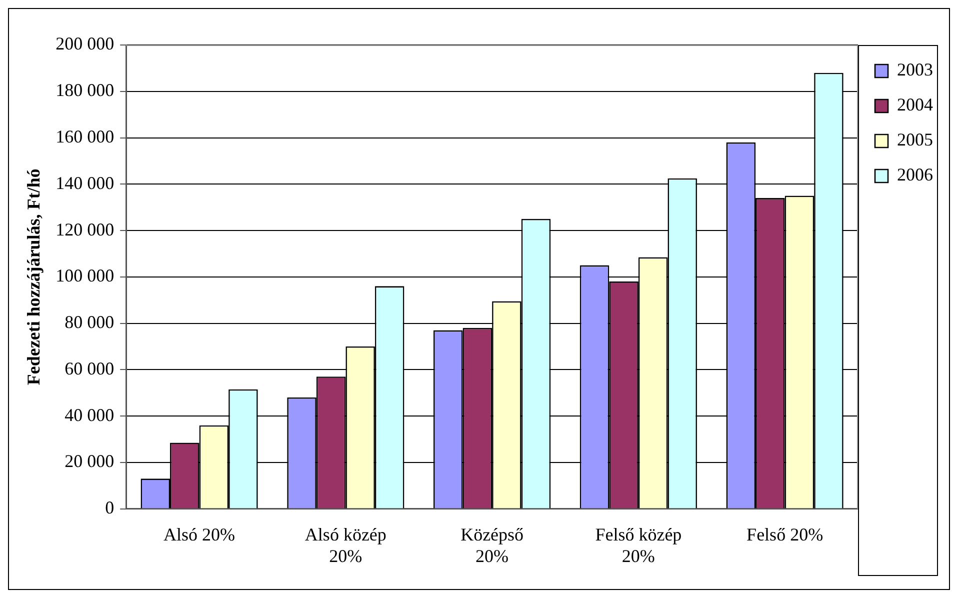  What do you see at coordinates (915, 174) in the screenshot?
I see `legend-label: 2006` at bounding box center [915, 174].